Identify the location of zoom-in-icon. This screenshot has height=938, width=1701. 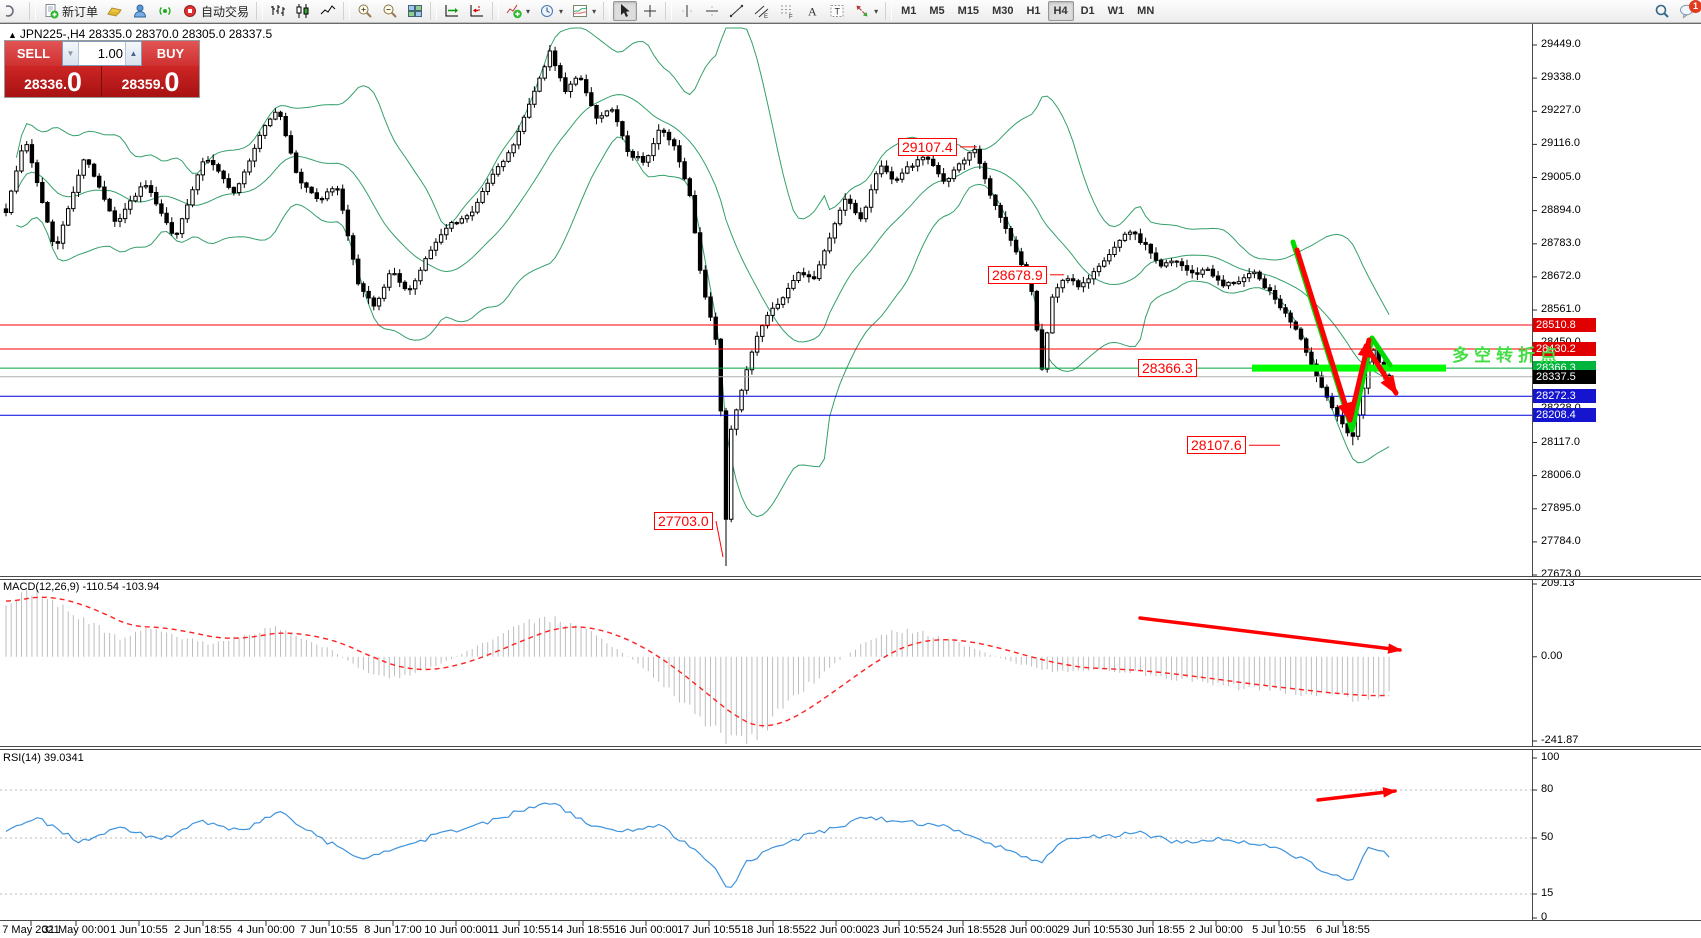
(365, 11).